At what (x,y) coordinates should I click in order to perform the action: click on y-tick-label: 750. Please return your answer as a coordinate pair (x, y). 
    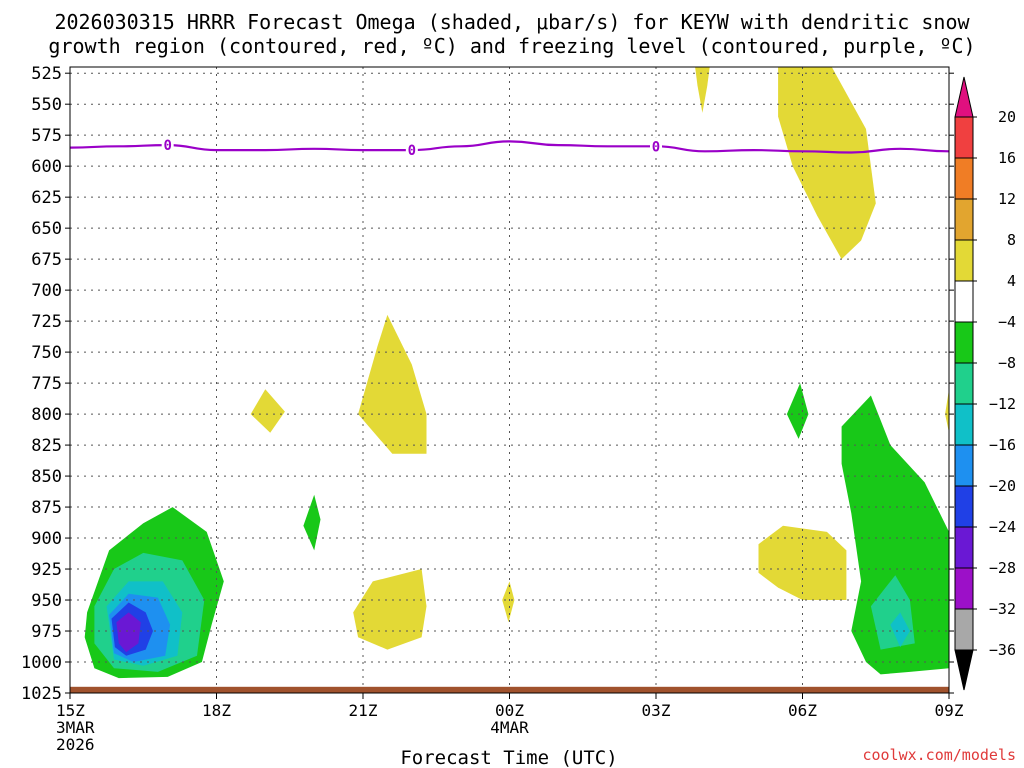
    Looking at the image, I should click on (46, 353).